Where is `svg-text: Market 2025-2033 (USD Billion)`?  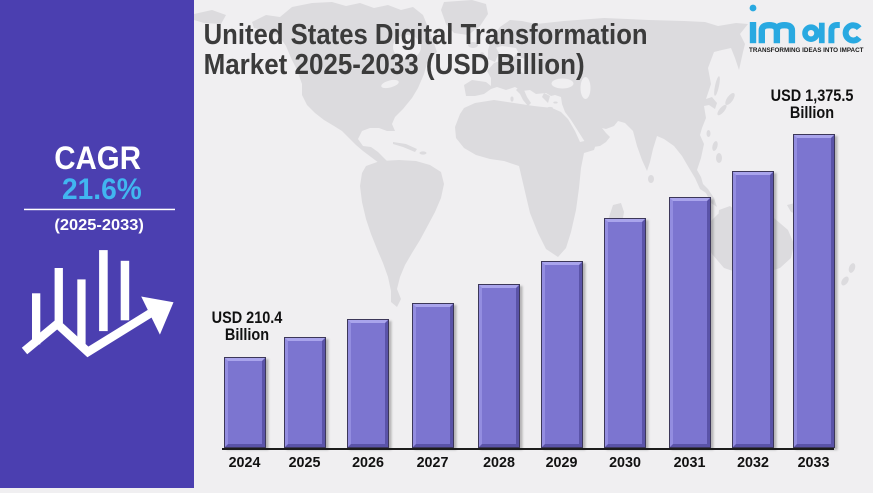
svg-text: Market 2025-2033 (USD Billion) is located at coordinates (394, 64).